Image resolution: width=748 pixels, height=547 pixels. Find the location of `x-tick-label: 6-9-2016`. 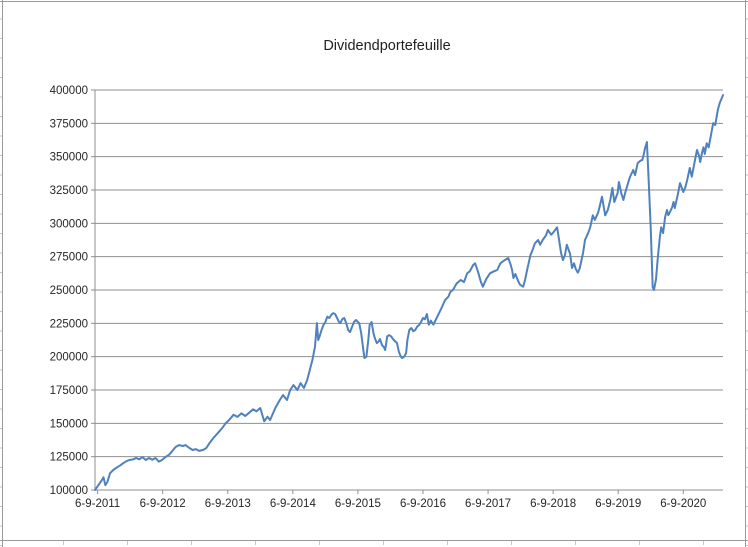

x-tick-label: 6-9-2016 is located at coordinates (423, 504).